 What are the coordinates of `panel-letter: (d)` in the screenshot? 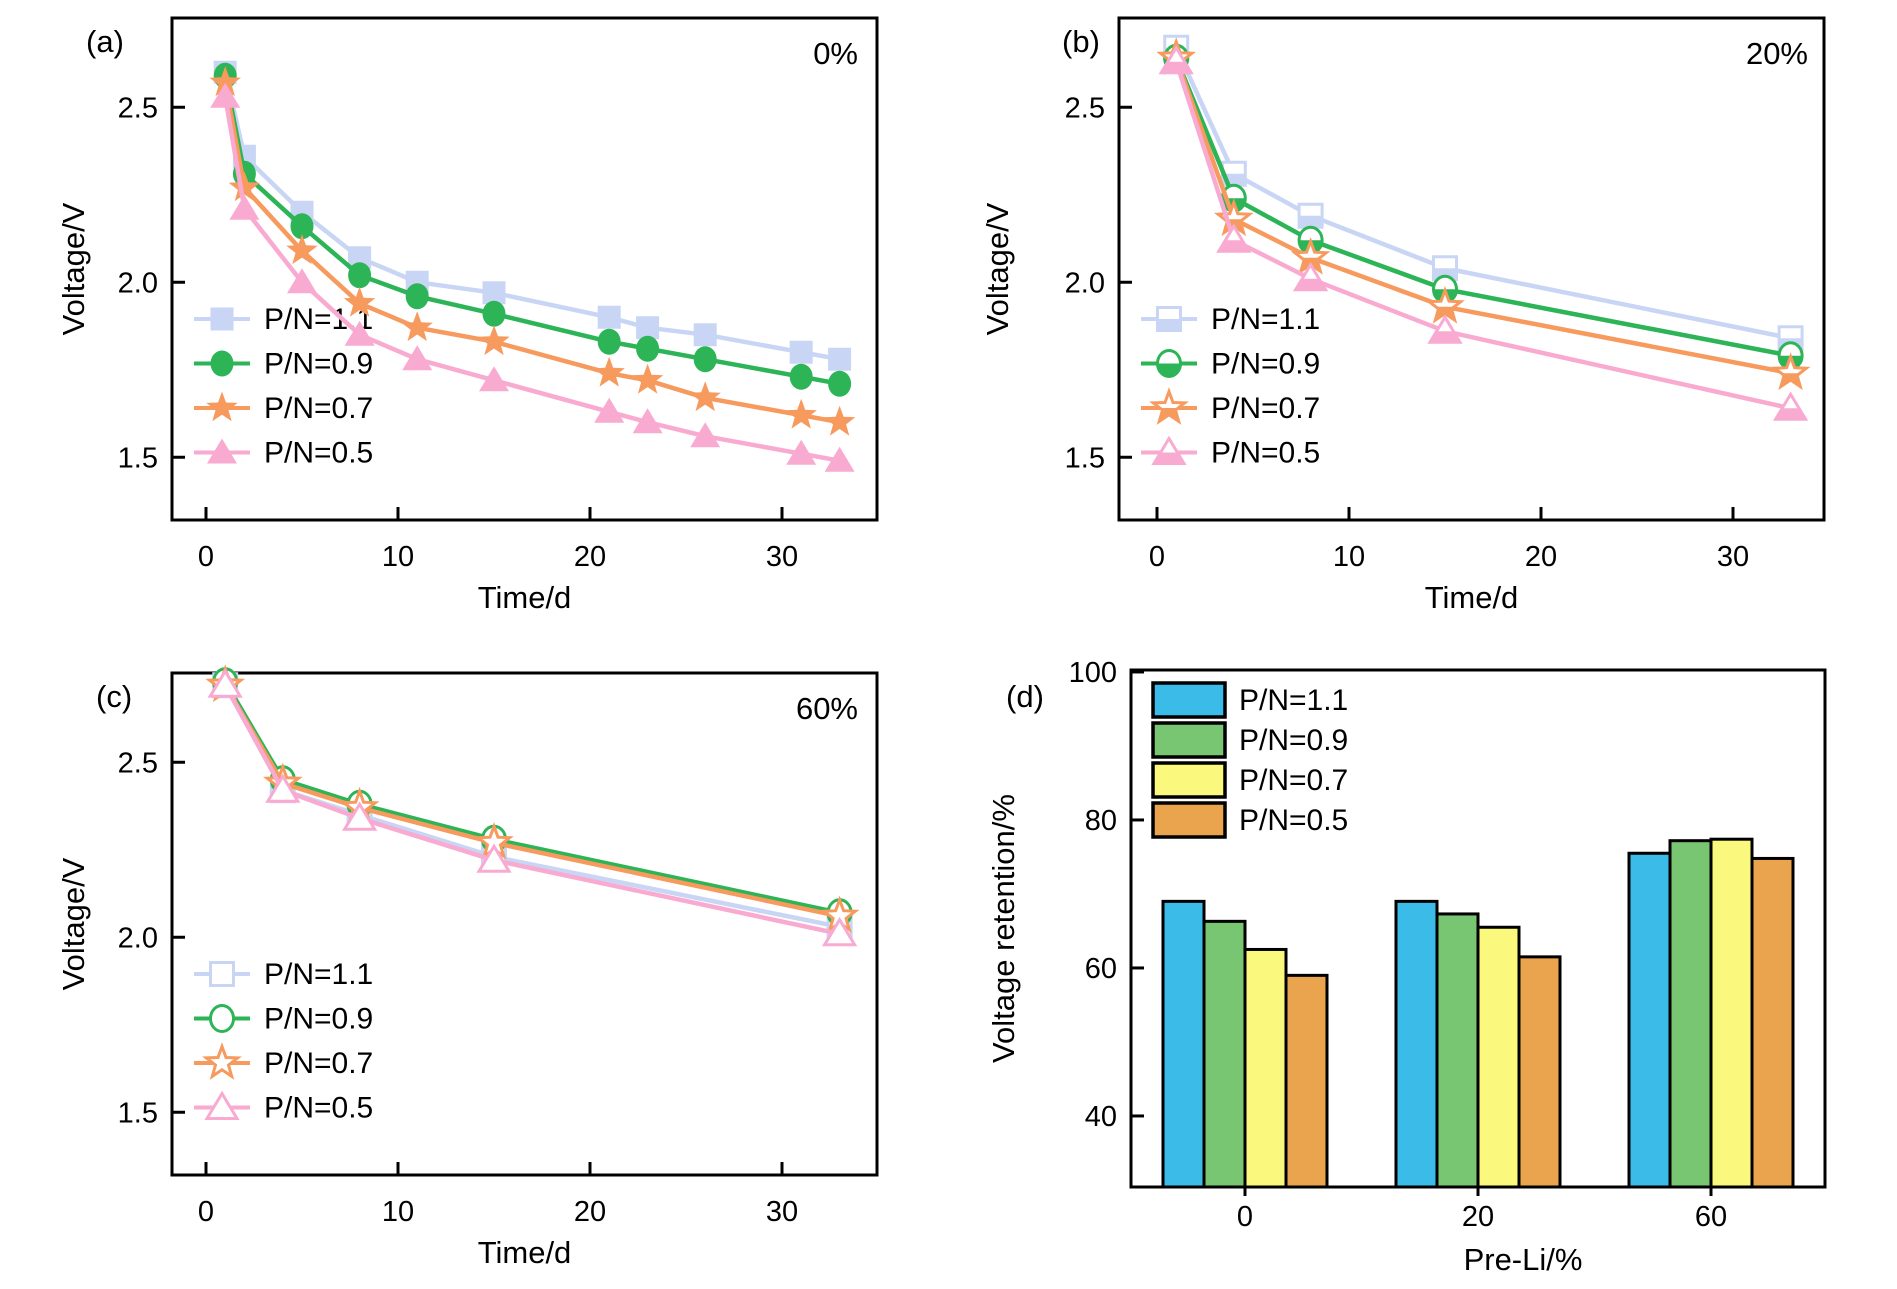 It's located at (1025, 696).